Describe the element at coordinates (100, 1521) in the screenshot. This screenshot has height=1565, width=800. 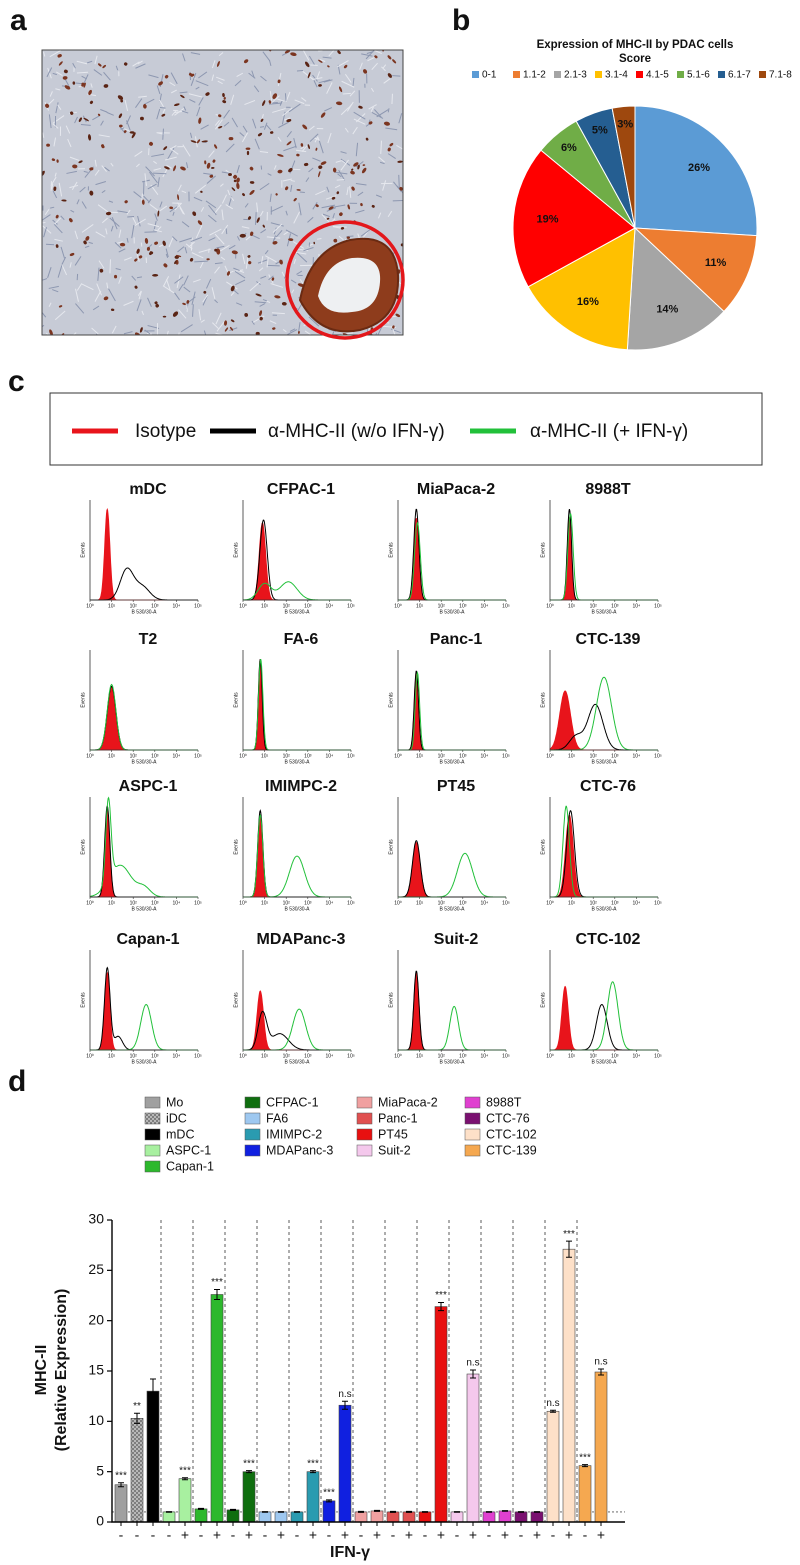
I see `y-tick-label: 0` at that location.